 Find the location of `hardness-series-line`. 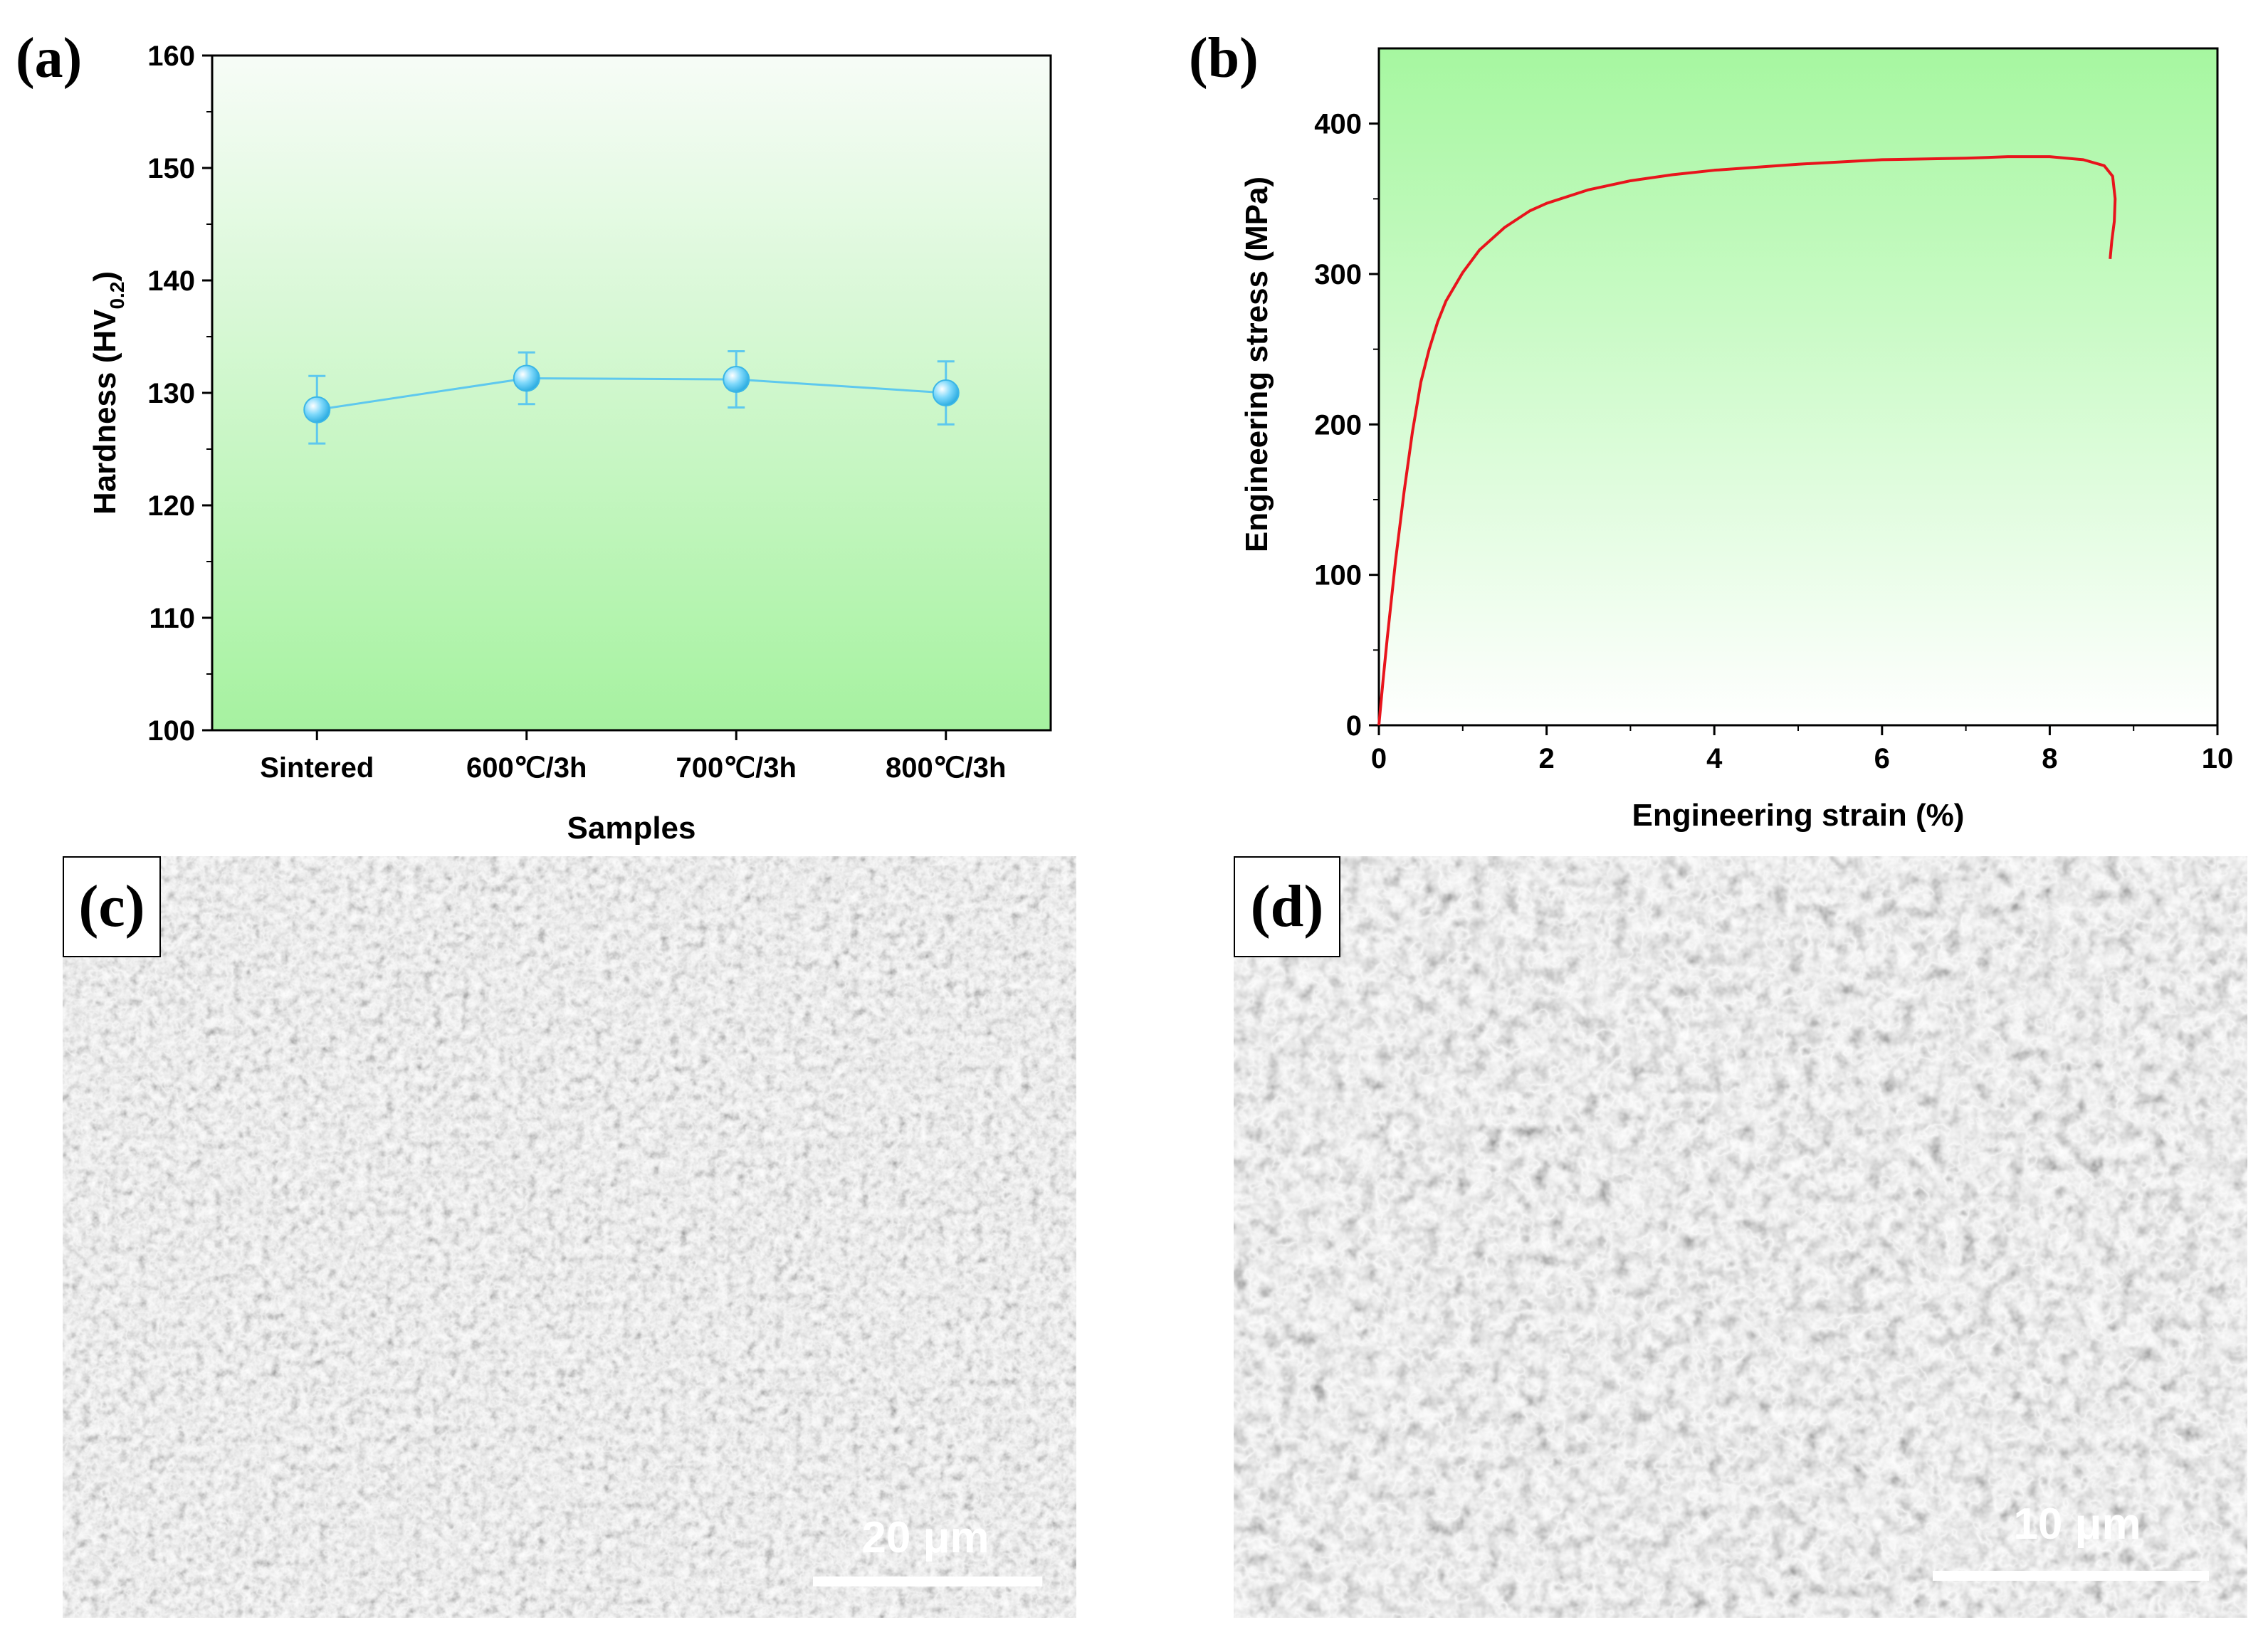

hardness-series-line is located at coordinates (631, 394).